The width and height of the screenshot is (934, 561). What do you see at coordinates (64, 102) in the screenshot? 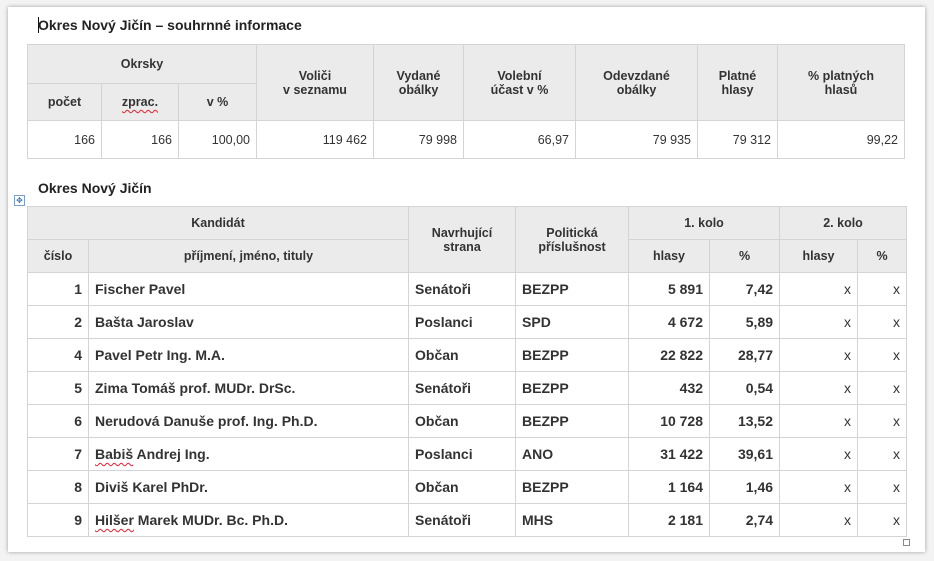
I see `header-pocet: počet` at bounding box center [64, 102].